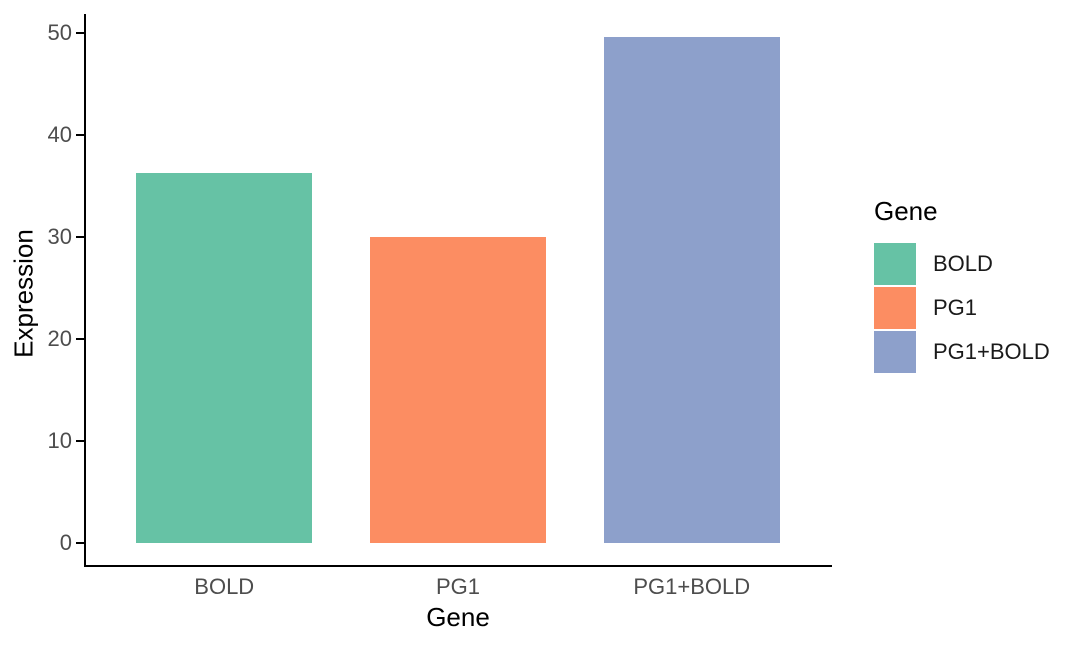 The image size is (1080, 648). Describe the element at coordinates (23, 293) in the screenshot. I see `y-axis-title: Expression` at that location.